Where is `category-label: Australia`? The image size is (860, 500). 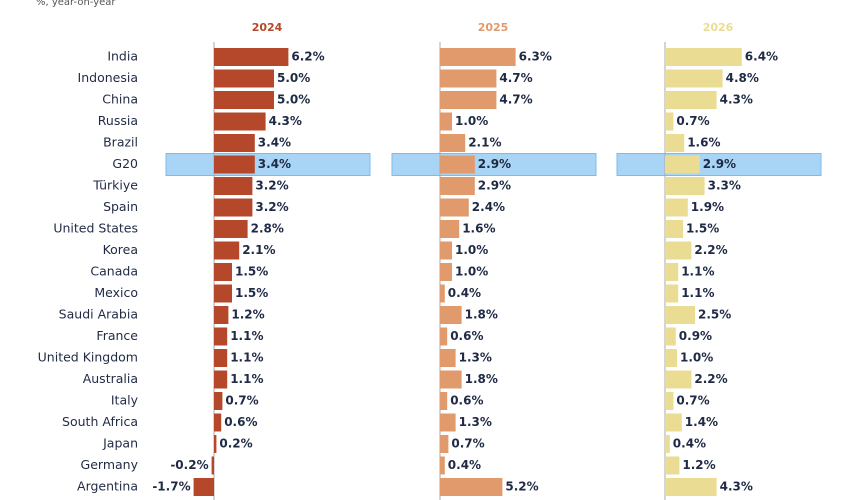
category-label: Australia is located at coordinates (110, 378).